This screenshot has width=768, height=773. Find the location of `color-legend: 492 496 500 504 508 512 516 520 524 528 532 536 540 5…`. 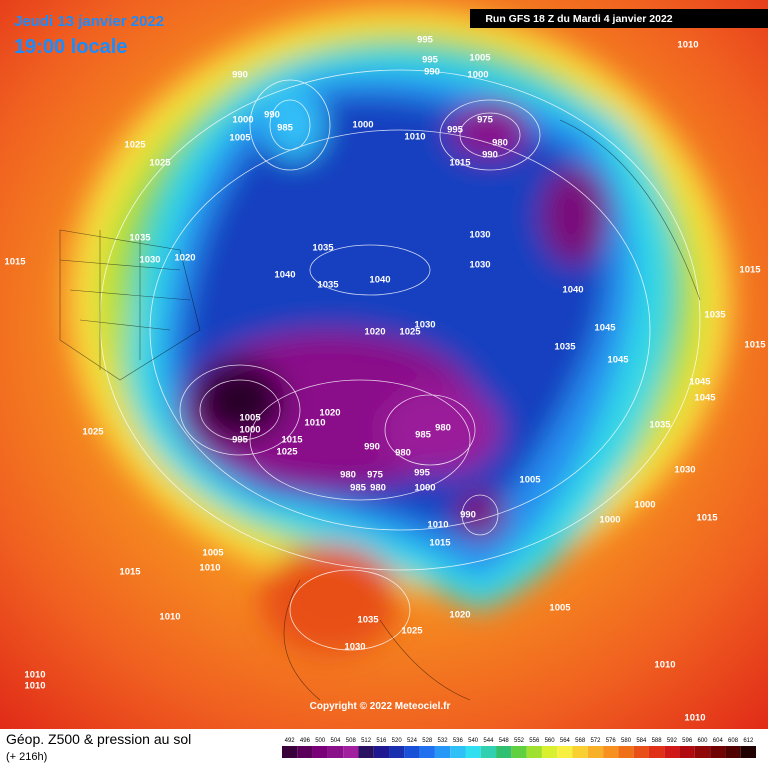

color-legend: 492 496 500 504 508 512 516 520 524 528 532 536 540 5… is located at coordinates (519, 748).